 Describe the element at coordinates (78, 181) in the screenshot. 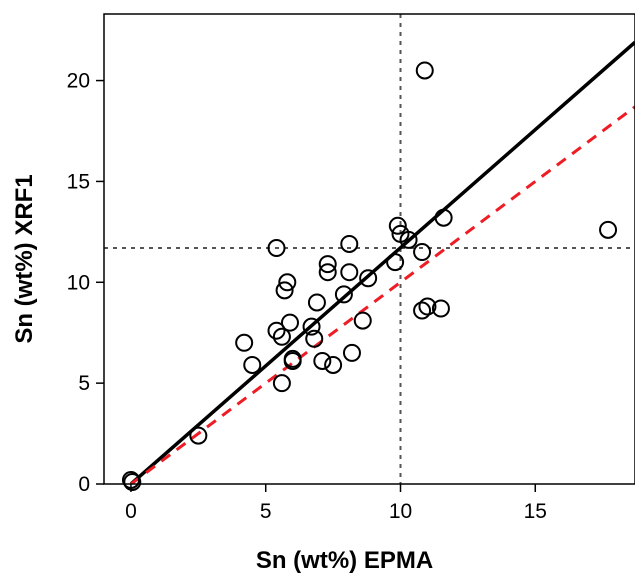

I see `y-tick-label: 15` at that location.